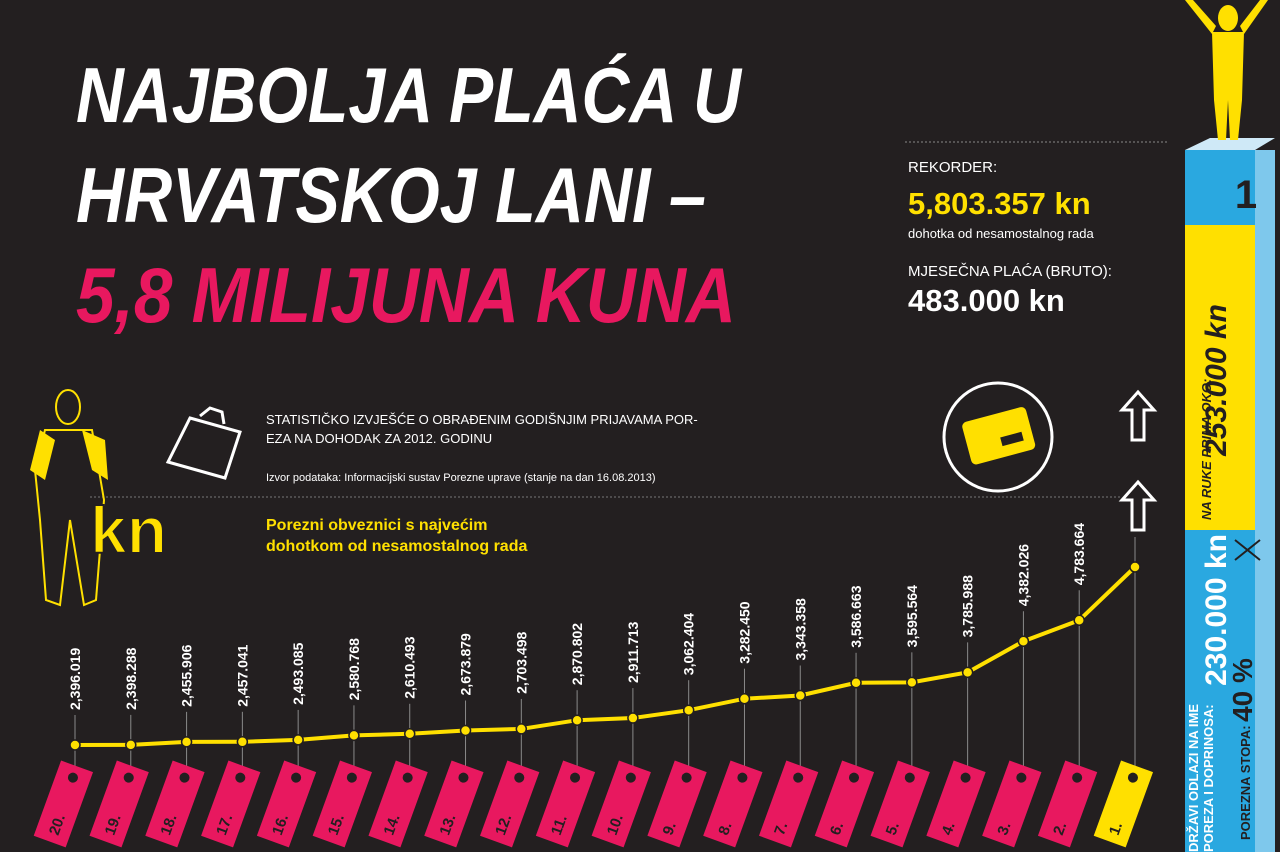  What do you see at coordinates (447, 824) in the screenshot?
I see `rank-label: 13.` at bounding box center [447, 824].